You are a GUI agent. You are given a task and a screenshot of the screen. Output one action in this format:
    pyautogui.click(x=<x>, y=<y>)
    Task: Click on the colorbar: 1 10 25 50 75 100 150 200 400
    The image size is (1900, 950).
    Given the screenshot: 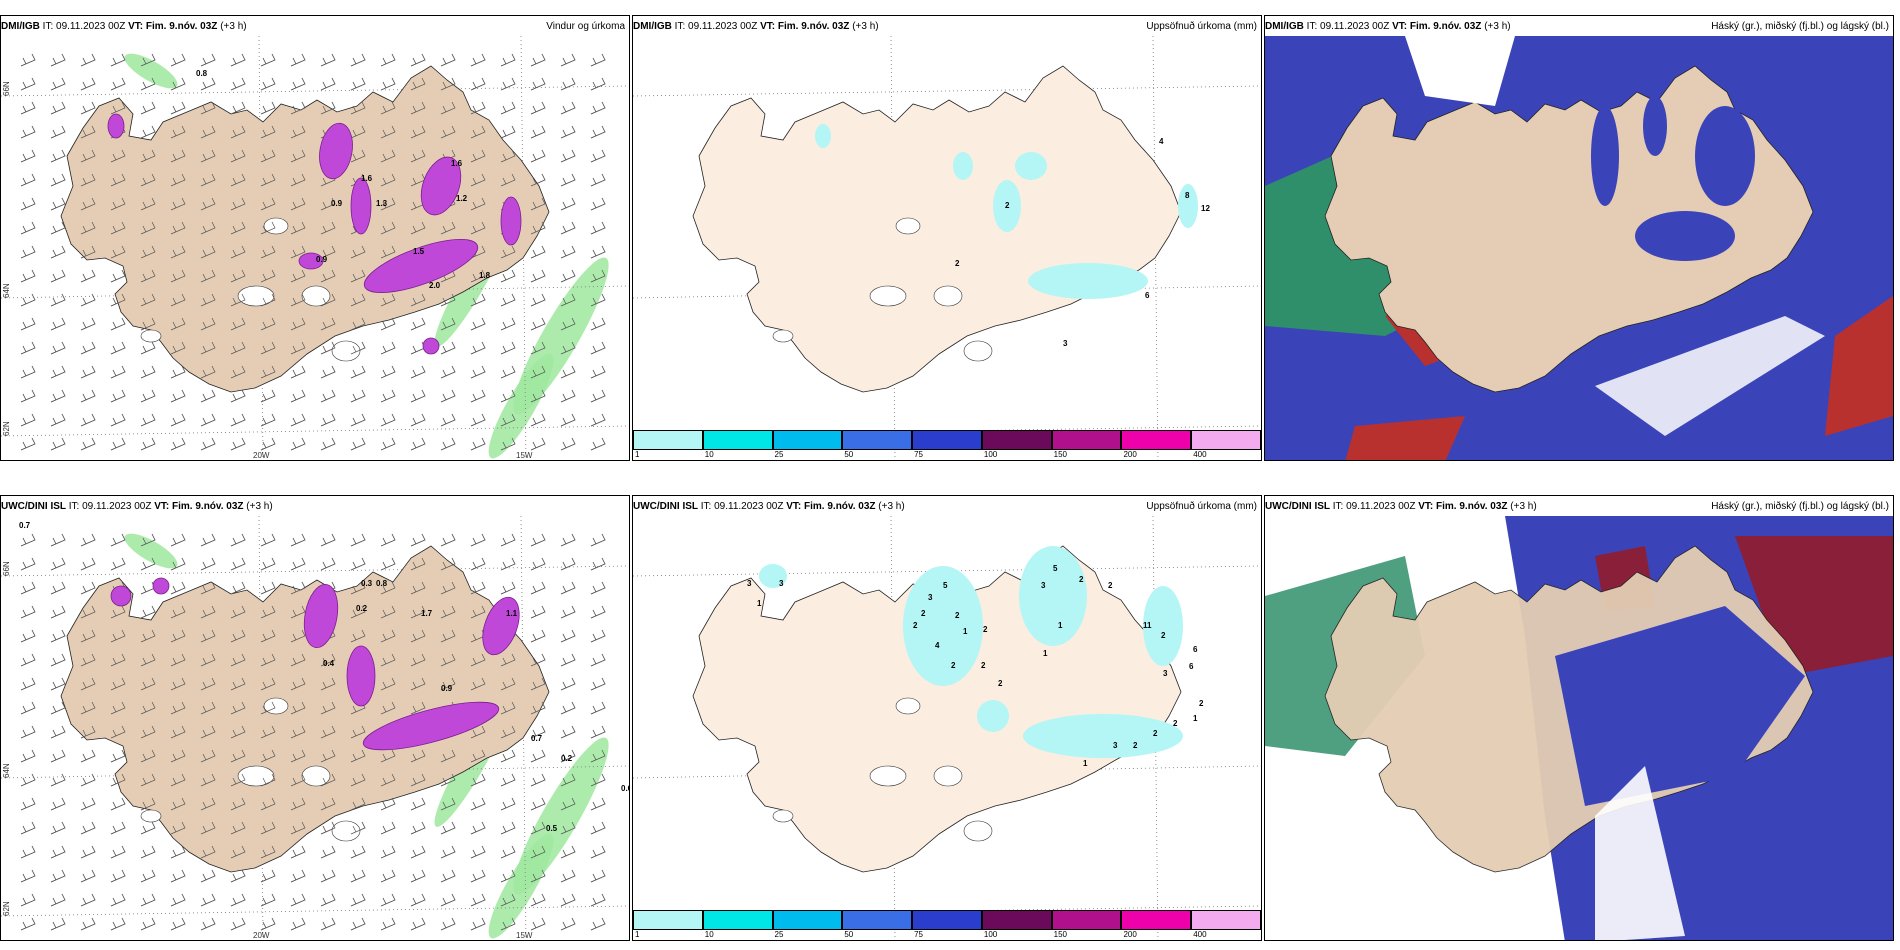 What is the action you would take?
    pyautogui.click(x=947, y=444)
    